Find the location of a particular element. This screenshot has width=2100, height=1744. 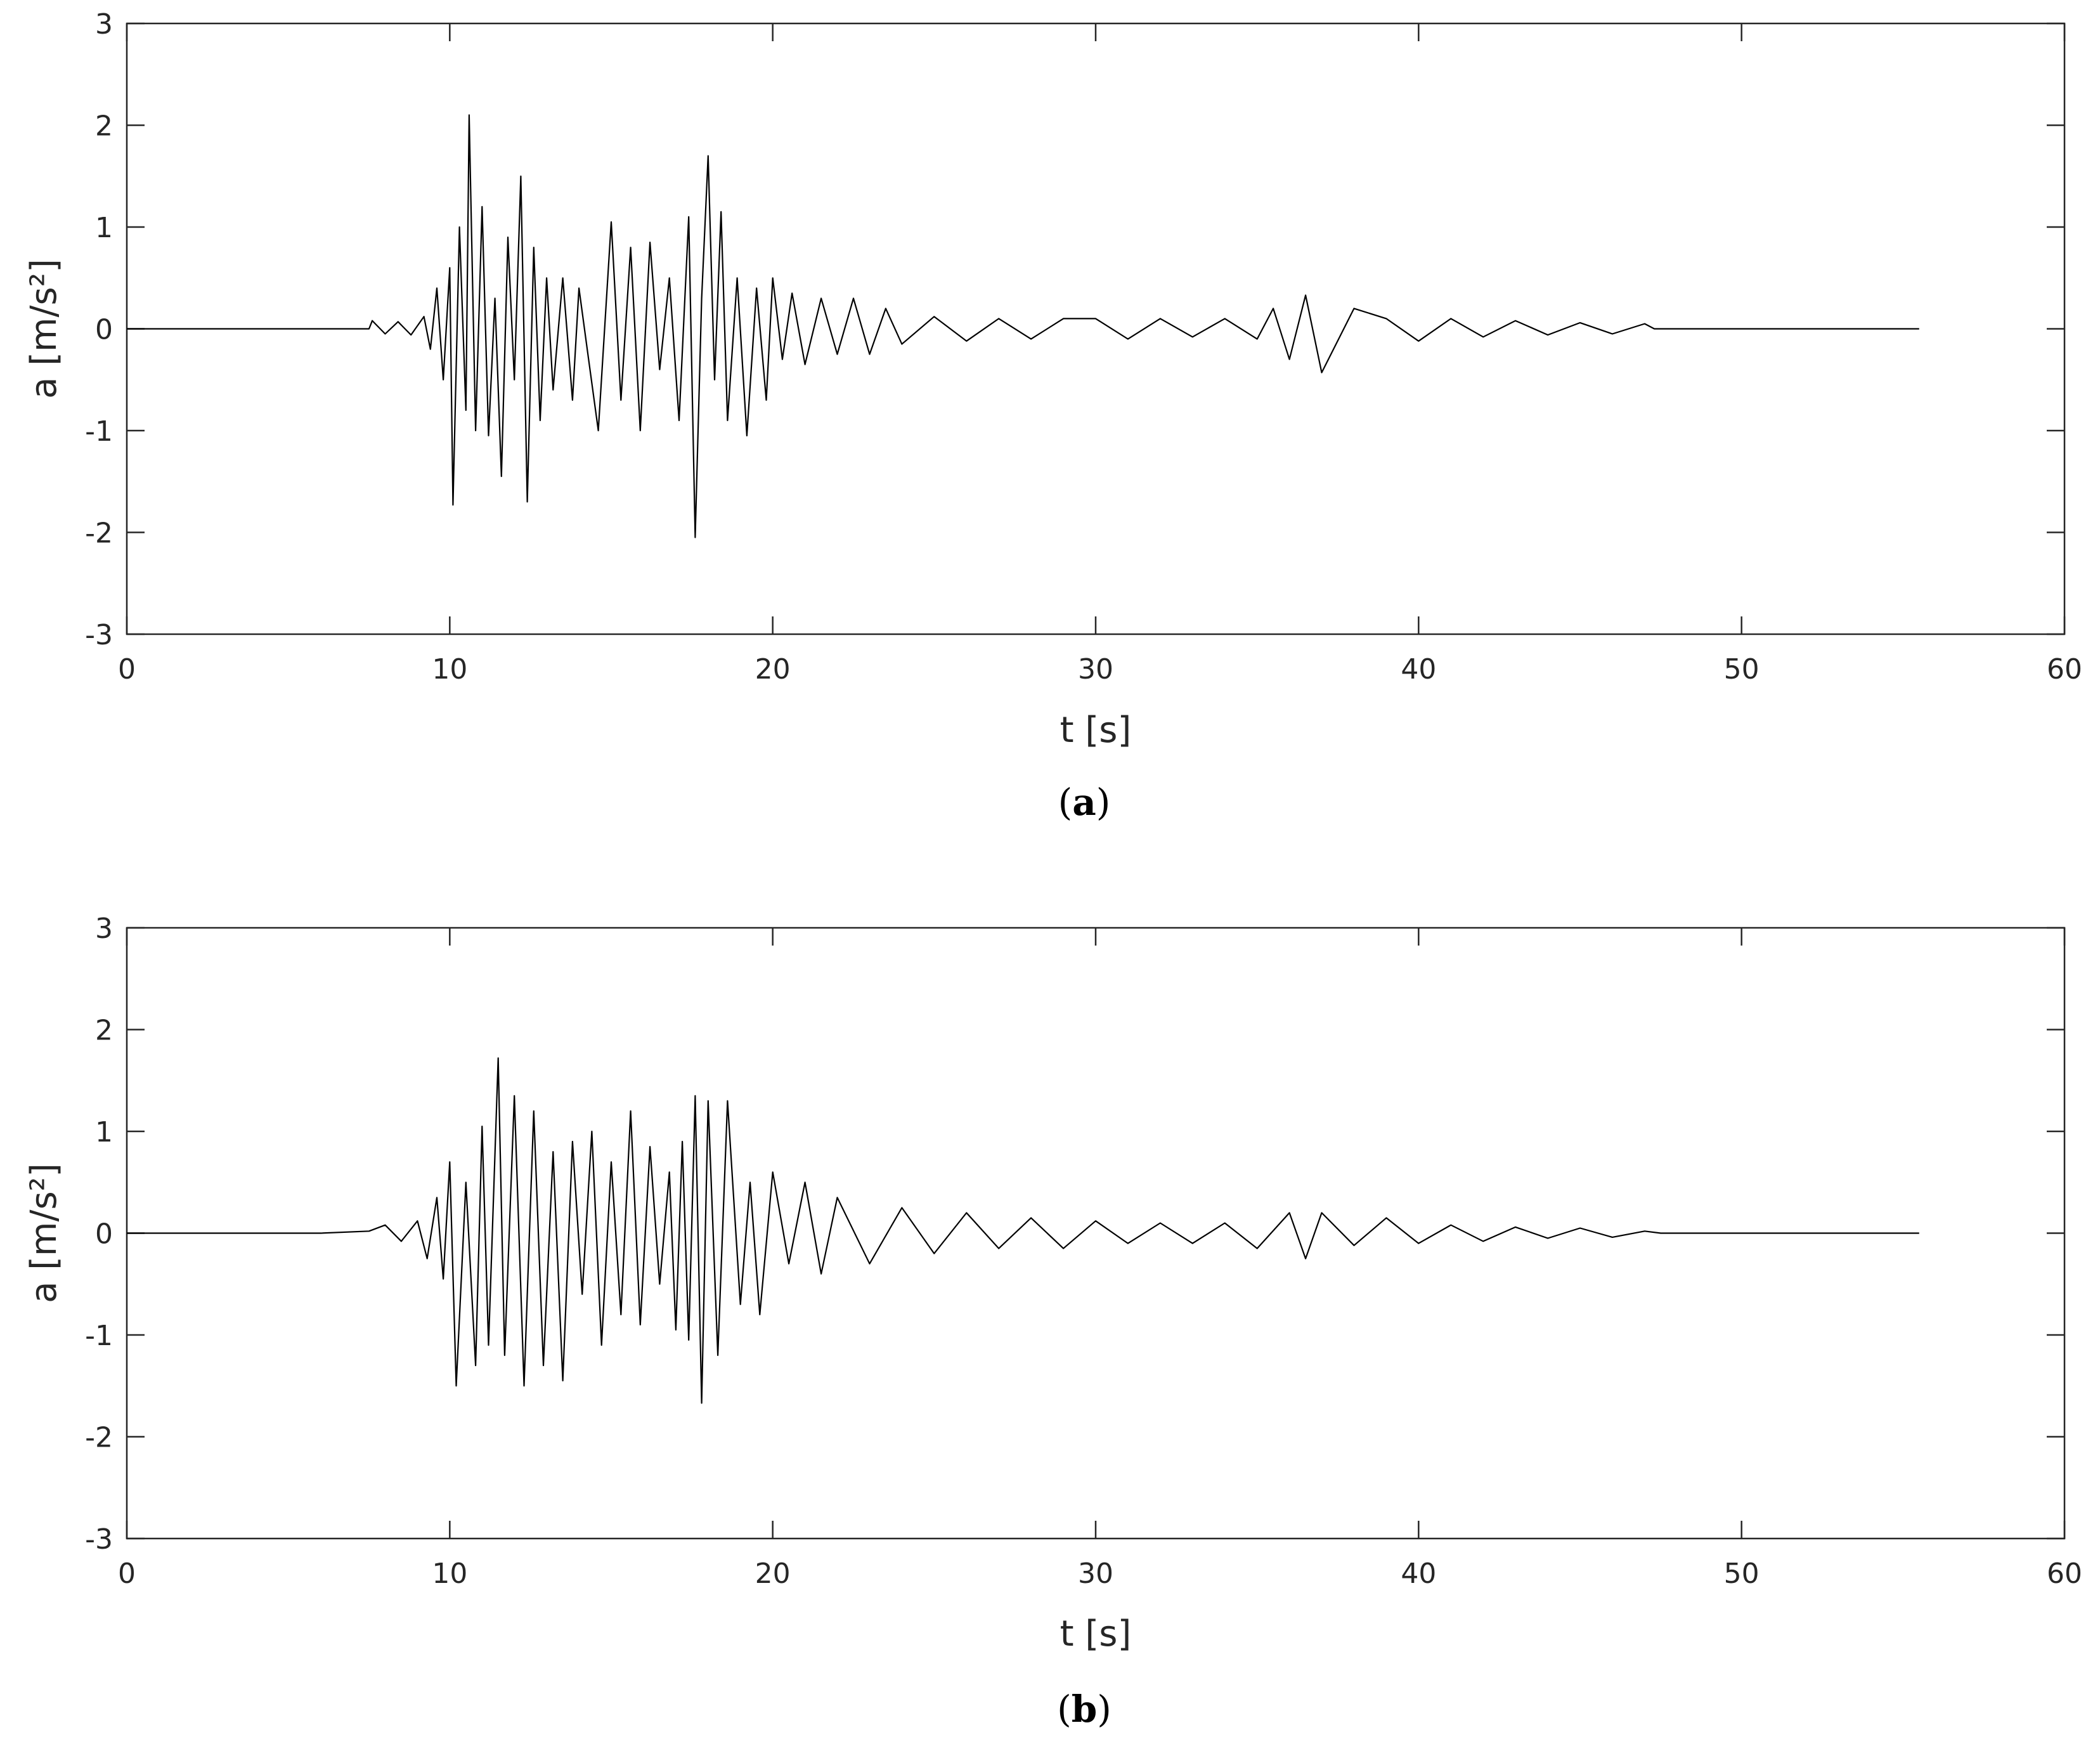

panel-a-x-tick-label: 20 is located at coordinates (773, 669).